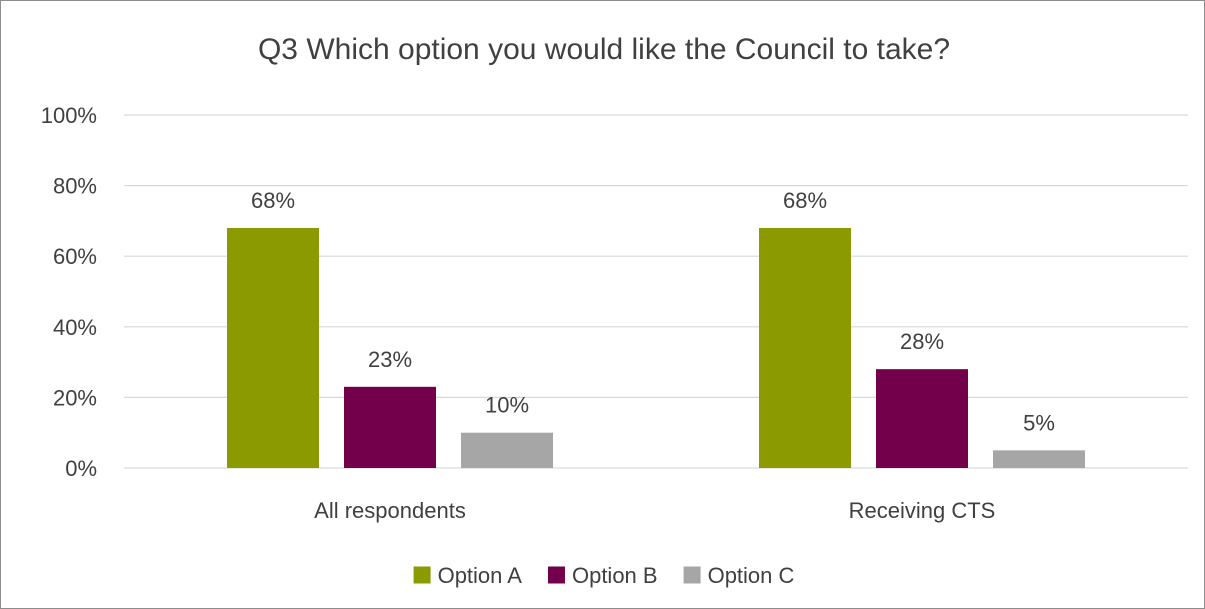 Image resolution: width=1205 pixels, height=609 pixels. Describe the element at coordinates (75, 186) in the screenshot. I see `y-tick-label: 80%` at that location.